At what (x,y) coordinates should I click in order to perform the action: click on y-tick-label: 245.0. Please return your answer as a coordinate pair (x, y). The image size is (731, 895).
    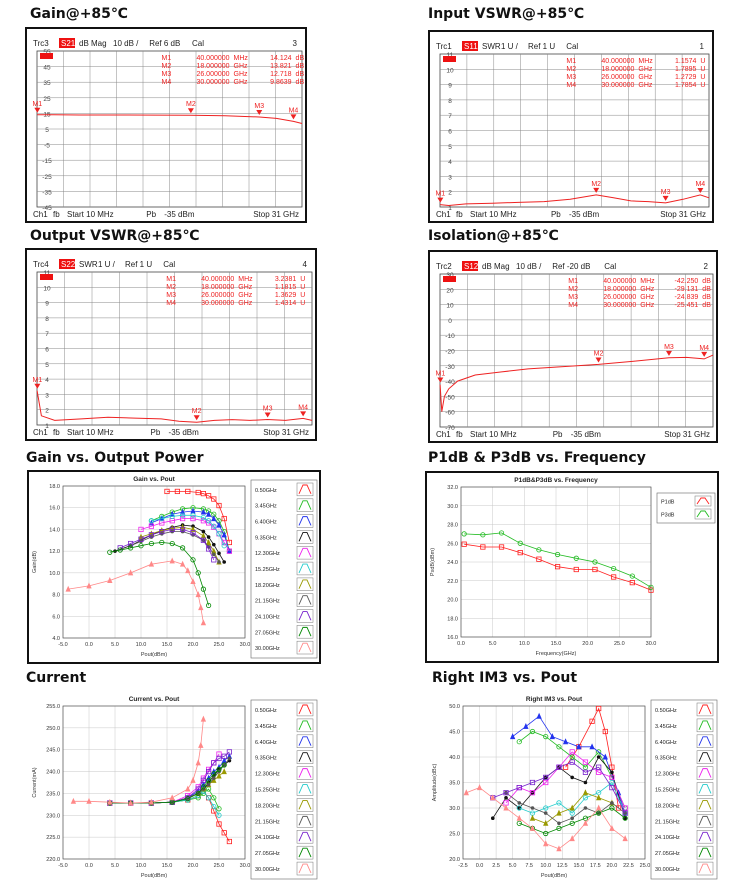
    Looking at the image, I should click on (53, 751).